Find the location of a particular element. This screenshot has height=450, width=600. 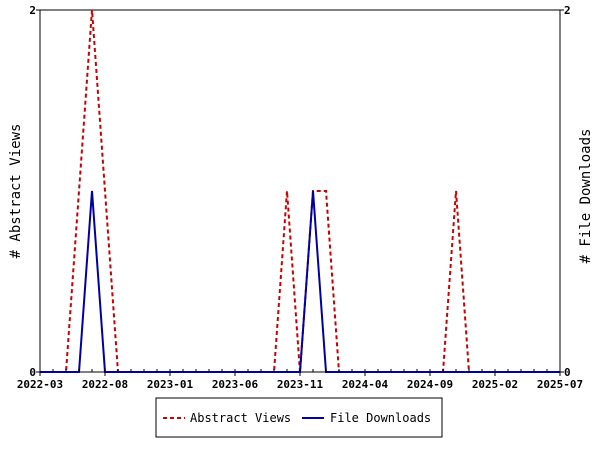

x-tick-label: 2023-01 is located at coordinates (170, 384).